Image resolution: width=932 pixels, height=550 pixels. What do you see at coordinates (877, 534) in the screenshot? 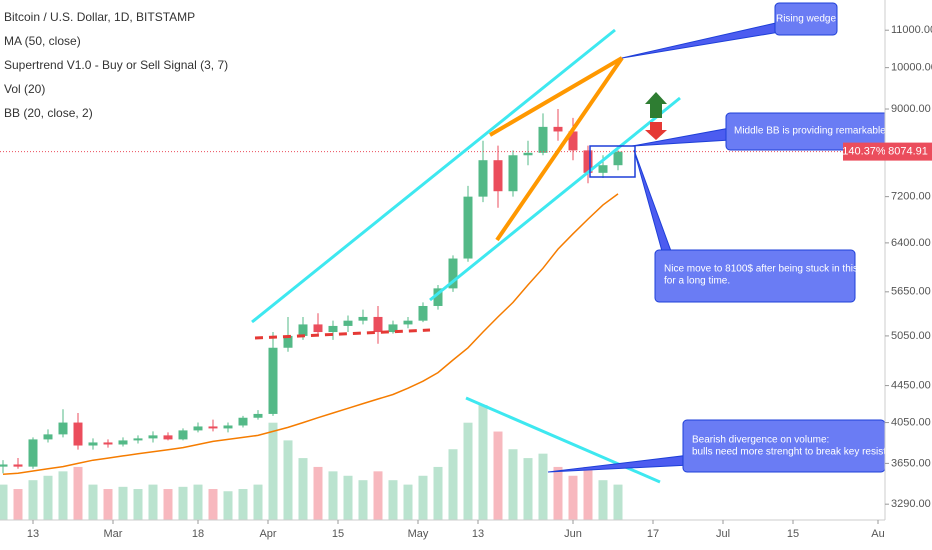
I see `x-tick-label: Au` at bounding box center [877, 534].